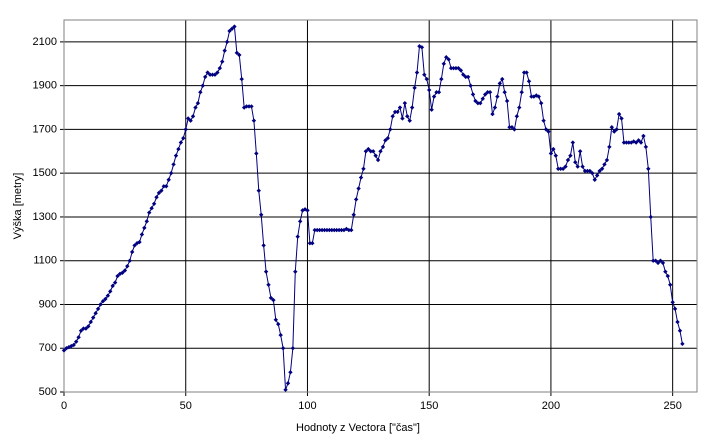  What do you see at coordinates (45, 129) in the screenshot?
I see `y-tick-label: 1700` at bounding box center [45, 129].